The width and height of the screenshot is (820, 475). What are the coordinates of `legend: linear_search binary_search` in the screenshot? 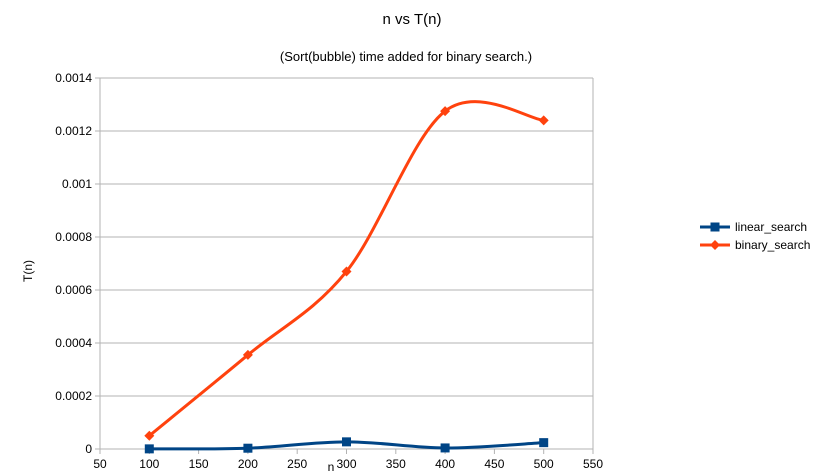 It's located at (755, 236).